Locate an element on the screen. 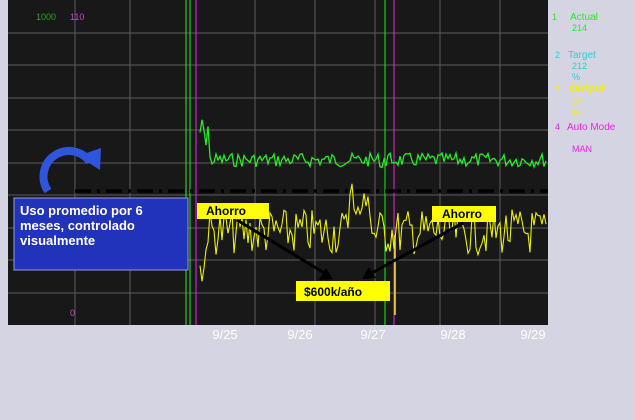  arrow-right-head is located at coordinates (369, 273).